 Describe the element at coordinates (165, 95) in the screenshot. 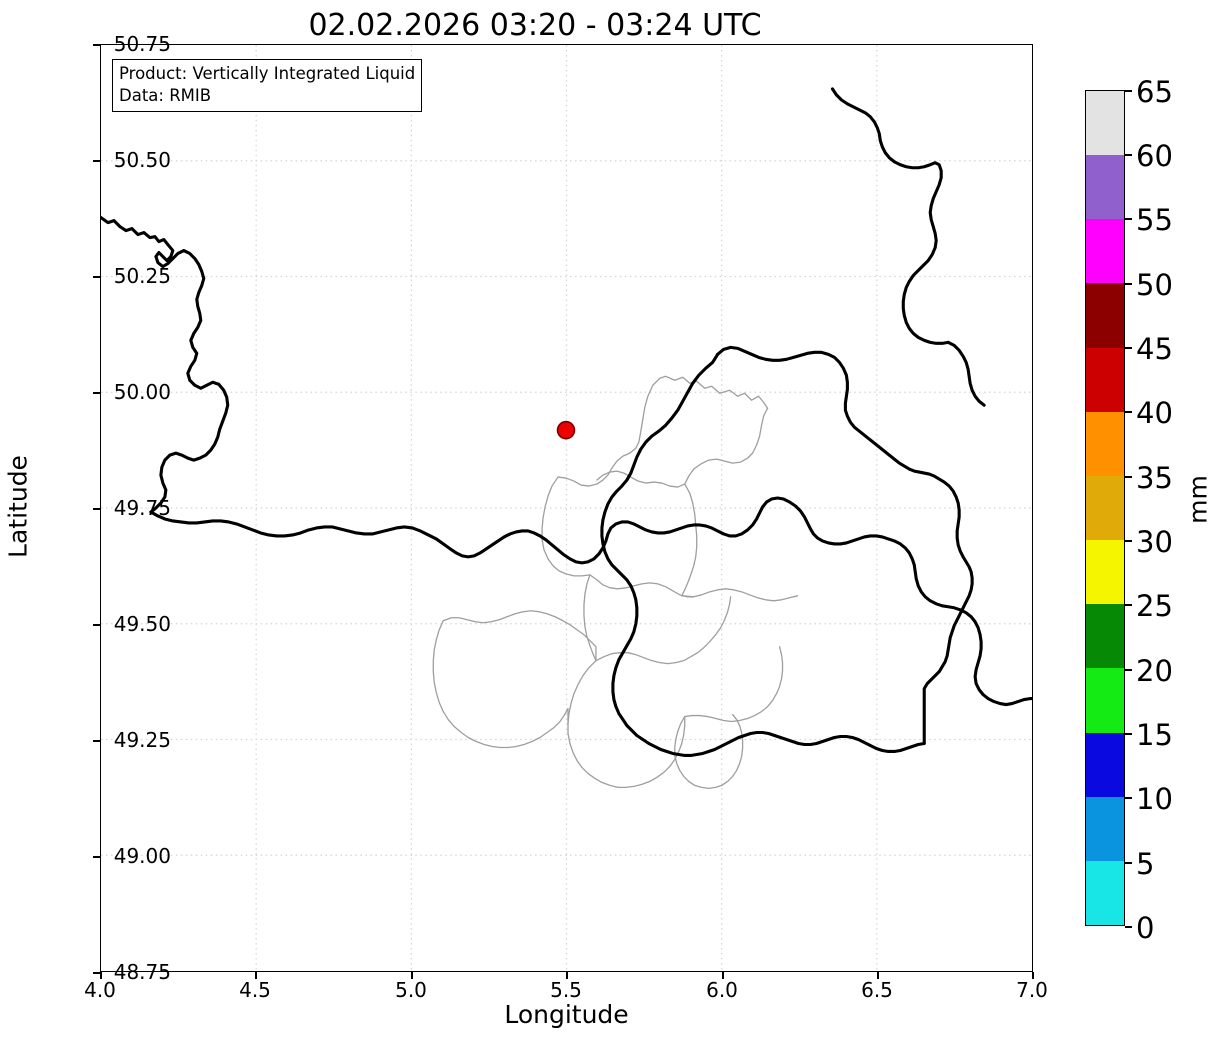

I see `info-line-data: Data: RMIB` at that location.